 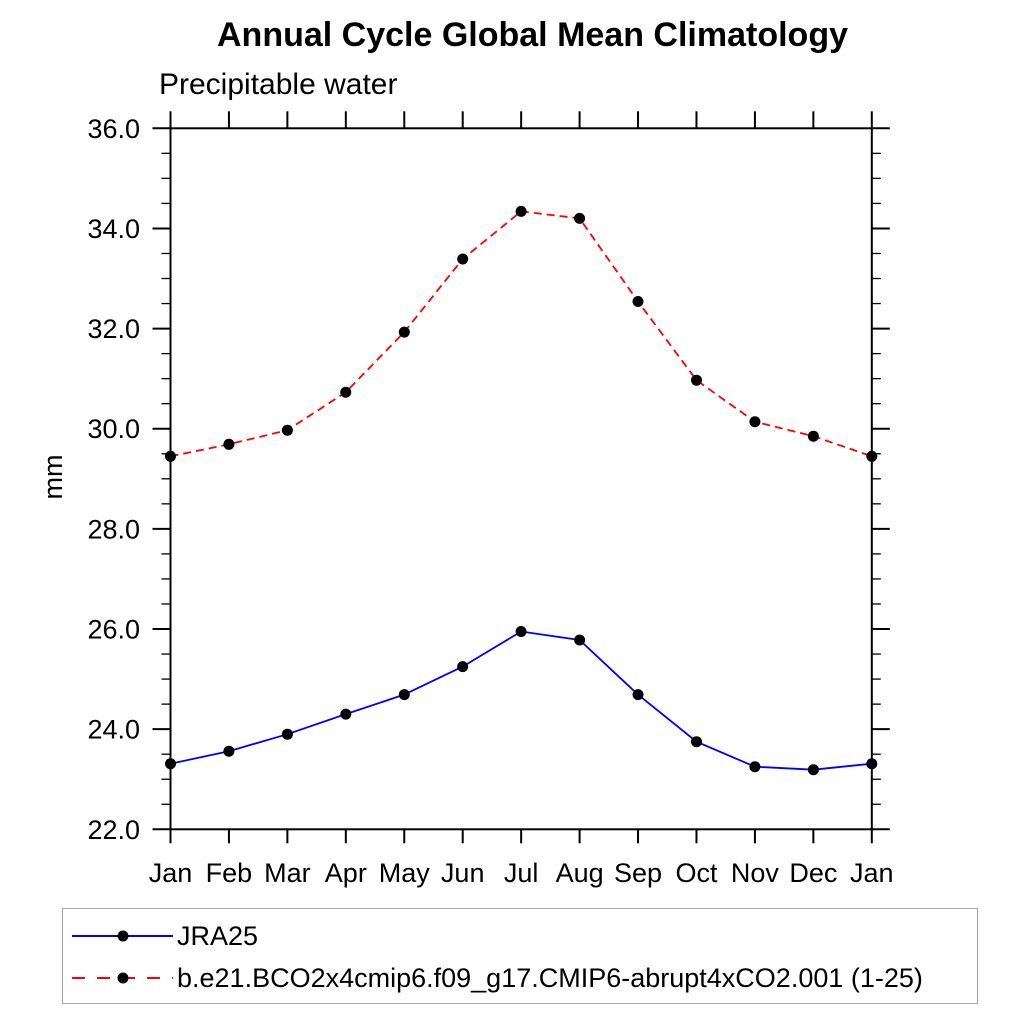 What do you see at coordinates (113, 129) in the screenshot?
I see `y-axis-tick-label: 36.0` at bounding box center [113, 129].